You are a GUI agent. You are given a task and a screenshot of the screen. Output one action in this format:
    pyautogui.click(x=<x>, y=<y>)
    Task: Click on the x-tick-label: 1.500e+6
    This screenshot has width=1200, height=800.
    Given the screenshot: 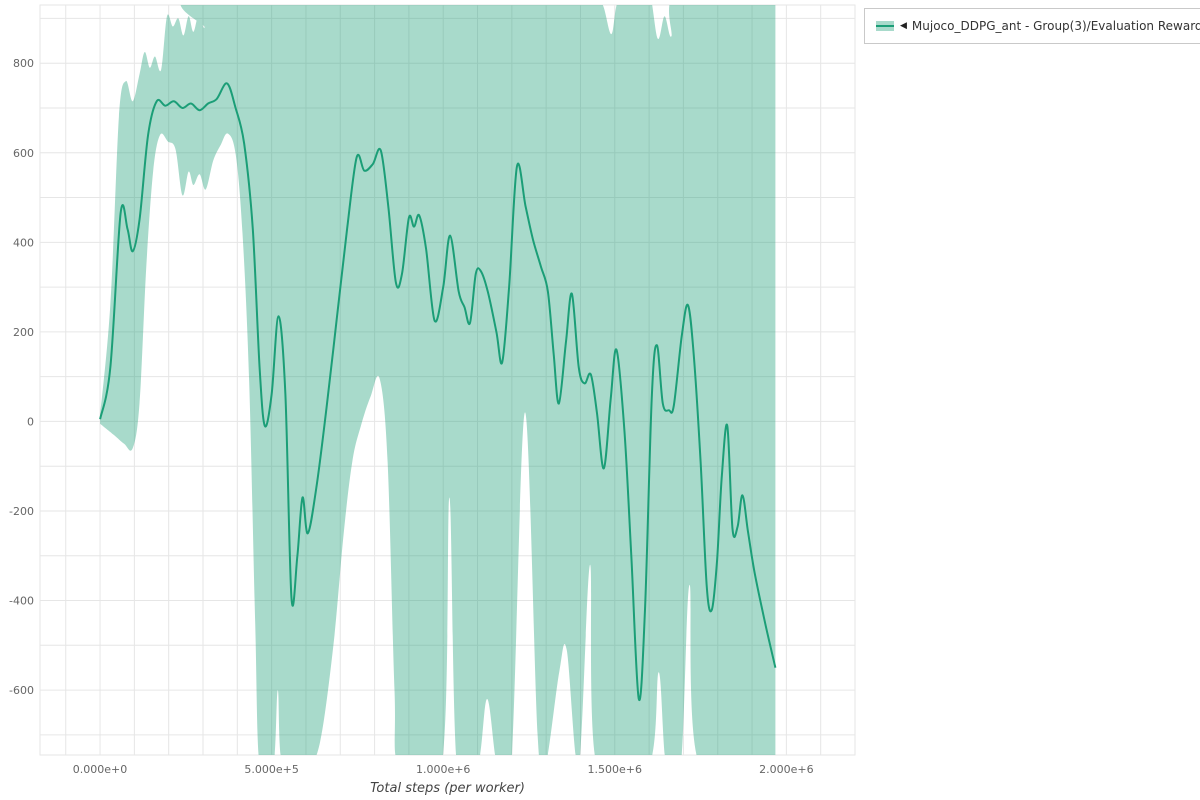 What is the action you would take?
    pyautogui.click(x=615, y=769)
    